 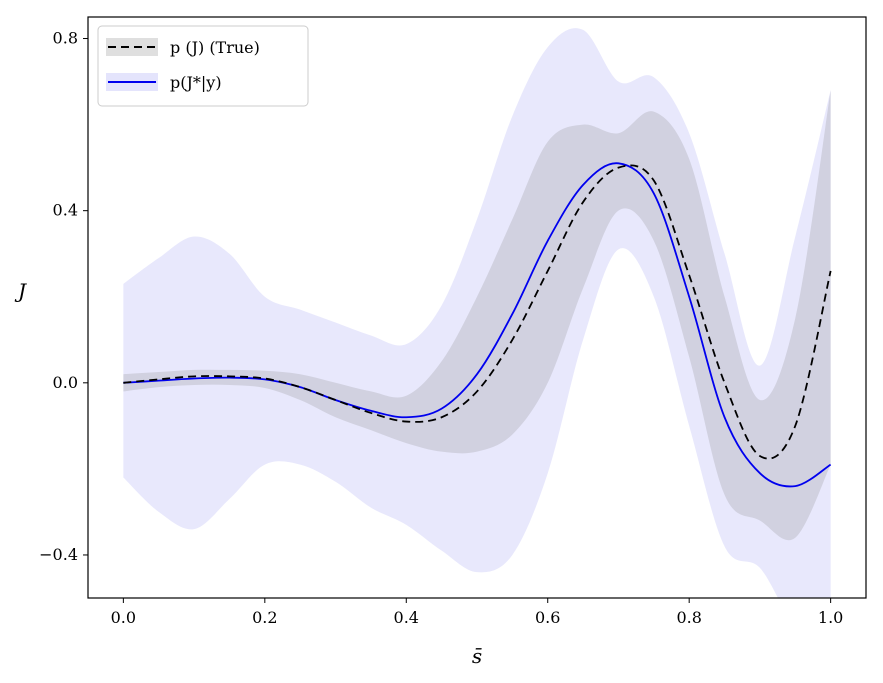 What do you see at coordinates (203, 66) in the screenshot?
I see `legend: p (J) (True) p(J*|y)` at bounding box center [203, 66].